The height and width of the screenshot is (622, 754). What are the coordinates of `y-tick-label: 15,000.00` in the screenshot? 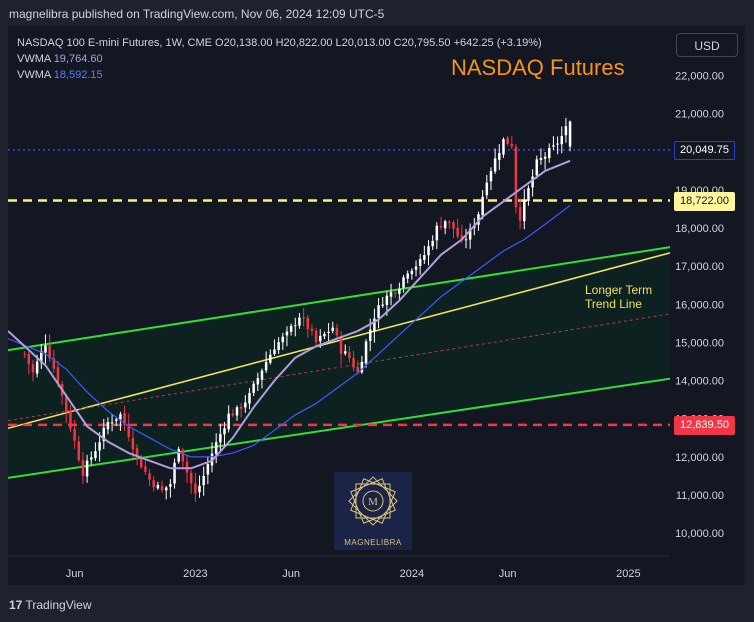 It's located at (699, 343).